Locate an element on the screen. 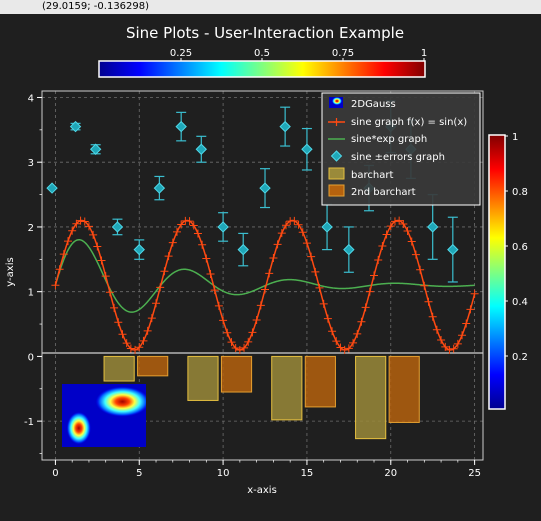 The width and height of the screenshot is (541, 521). y-axis-label: y-axis is located at coordinates (10, 271).